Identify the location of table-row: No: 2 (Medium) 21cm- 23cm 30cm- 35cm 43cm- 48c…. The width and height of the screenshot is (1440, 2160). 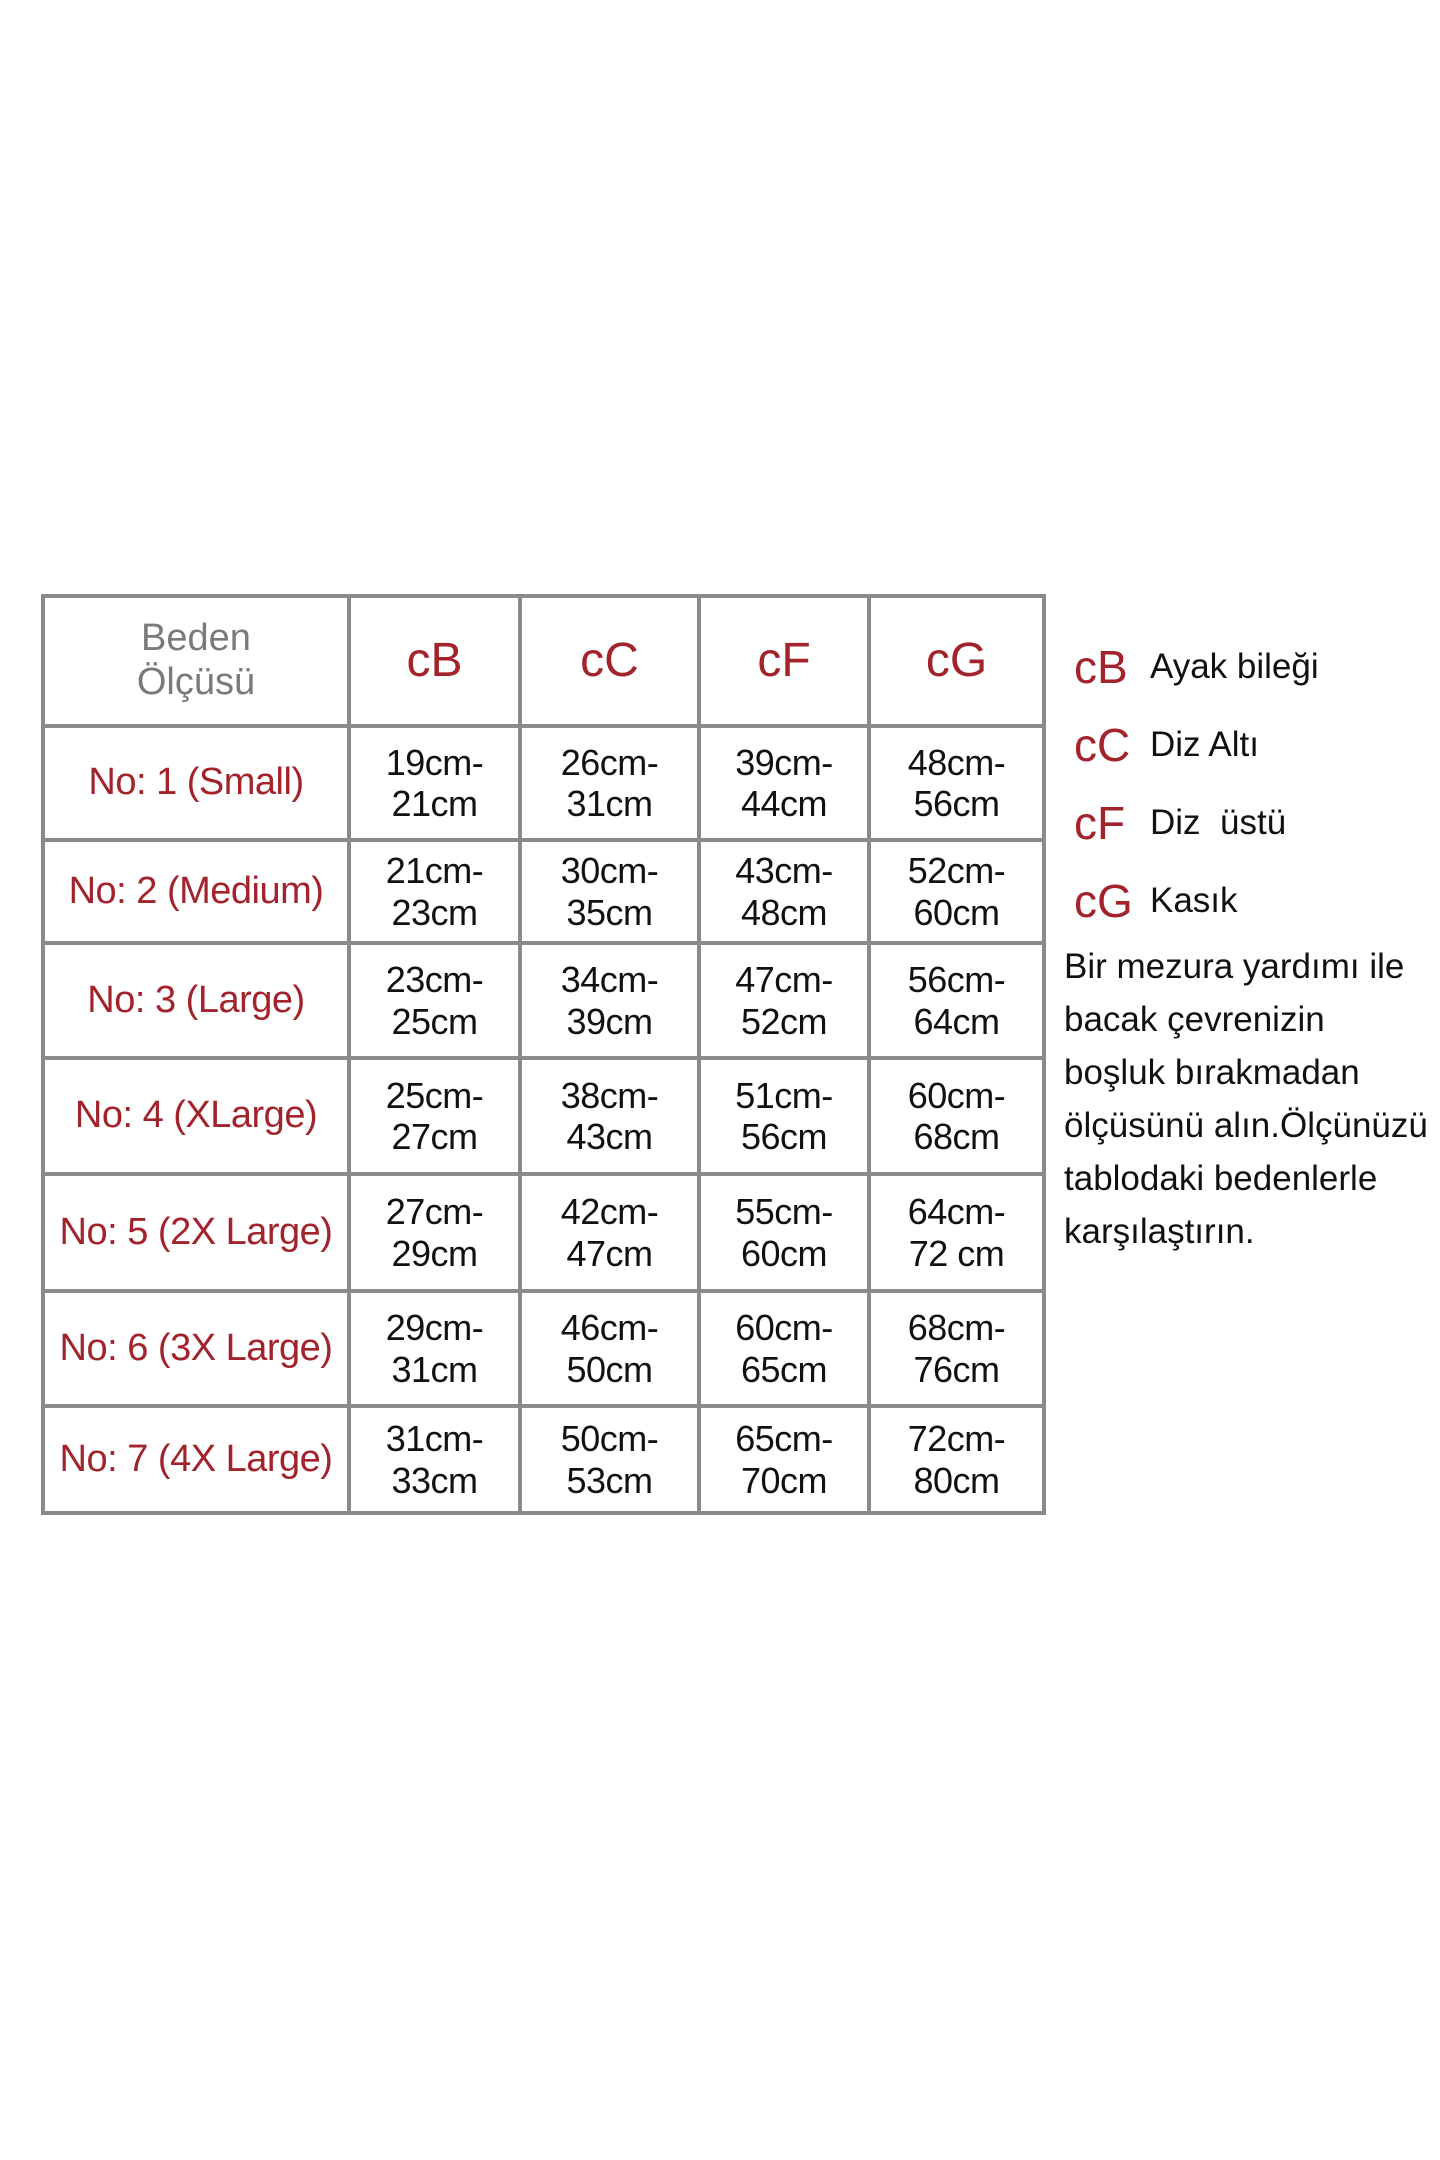
(543, 891).